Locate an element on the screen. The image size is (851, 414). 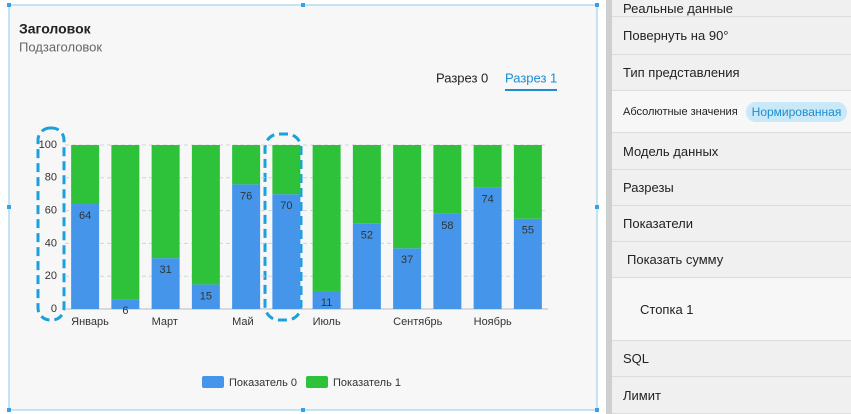
y-tick-label: 40 is located at coordinates (51, 243).